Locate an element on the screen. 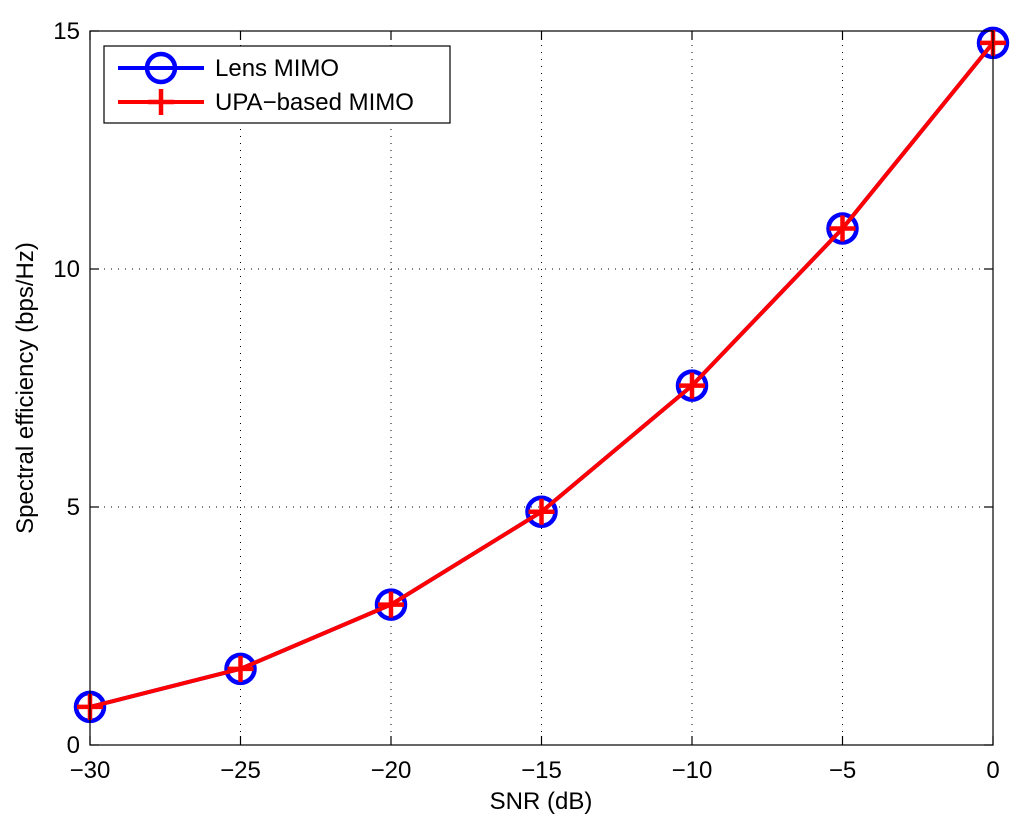  x-tick-label: −5 is located at coordinates (842, 770).